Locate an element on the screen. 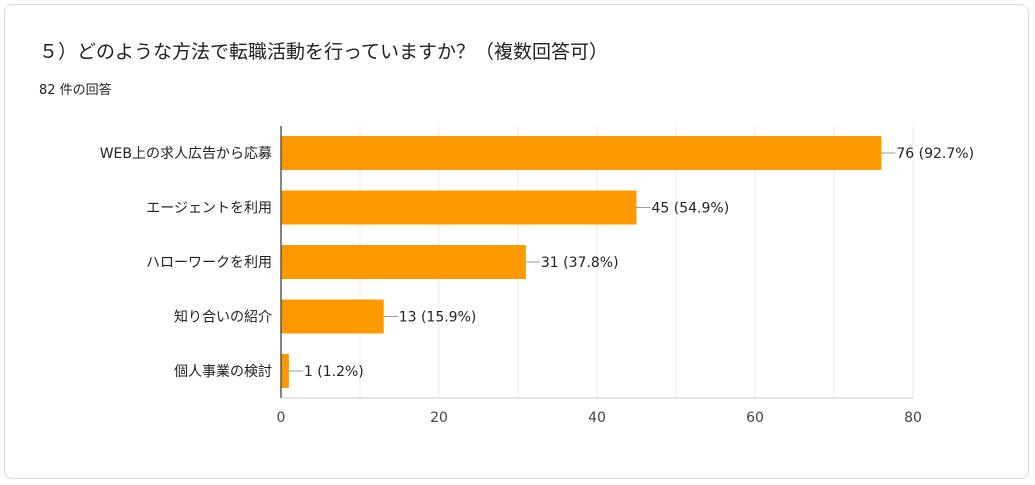  data-label: 45 (54.9%) is located at coordinates (691, 209).